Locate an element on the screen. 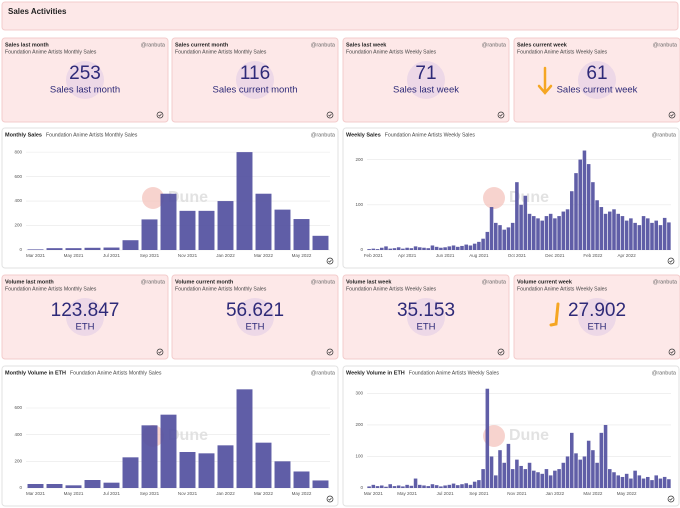 The height and width of the screenshot is (508, 680). x-tick-label: Jan 2022 is located at coordinates (225, 255).